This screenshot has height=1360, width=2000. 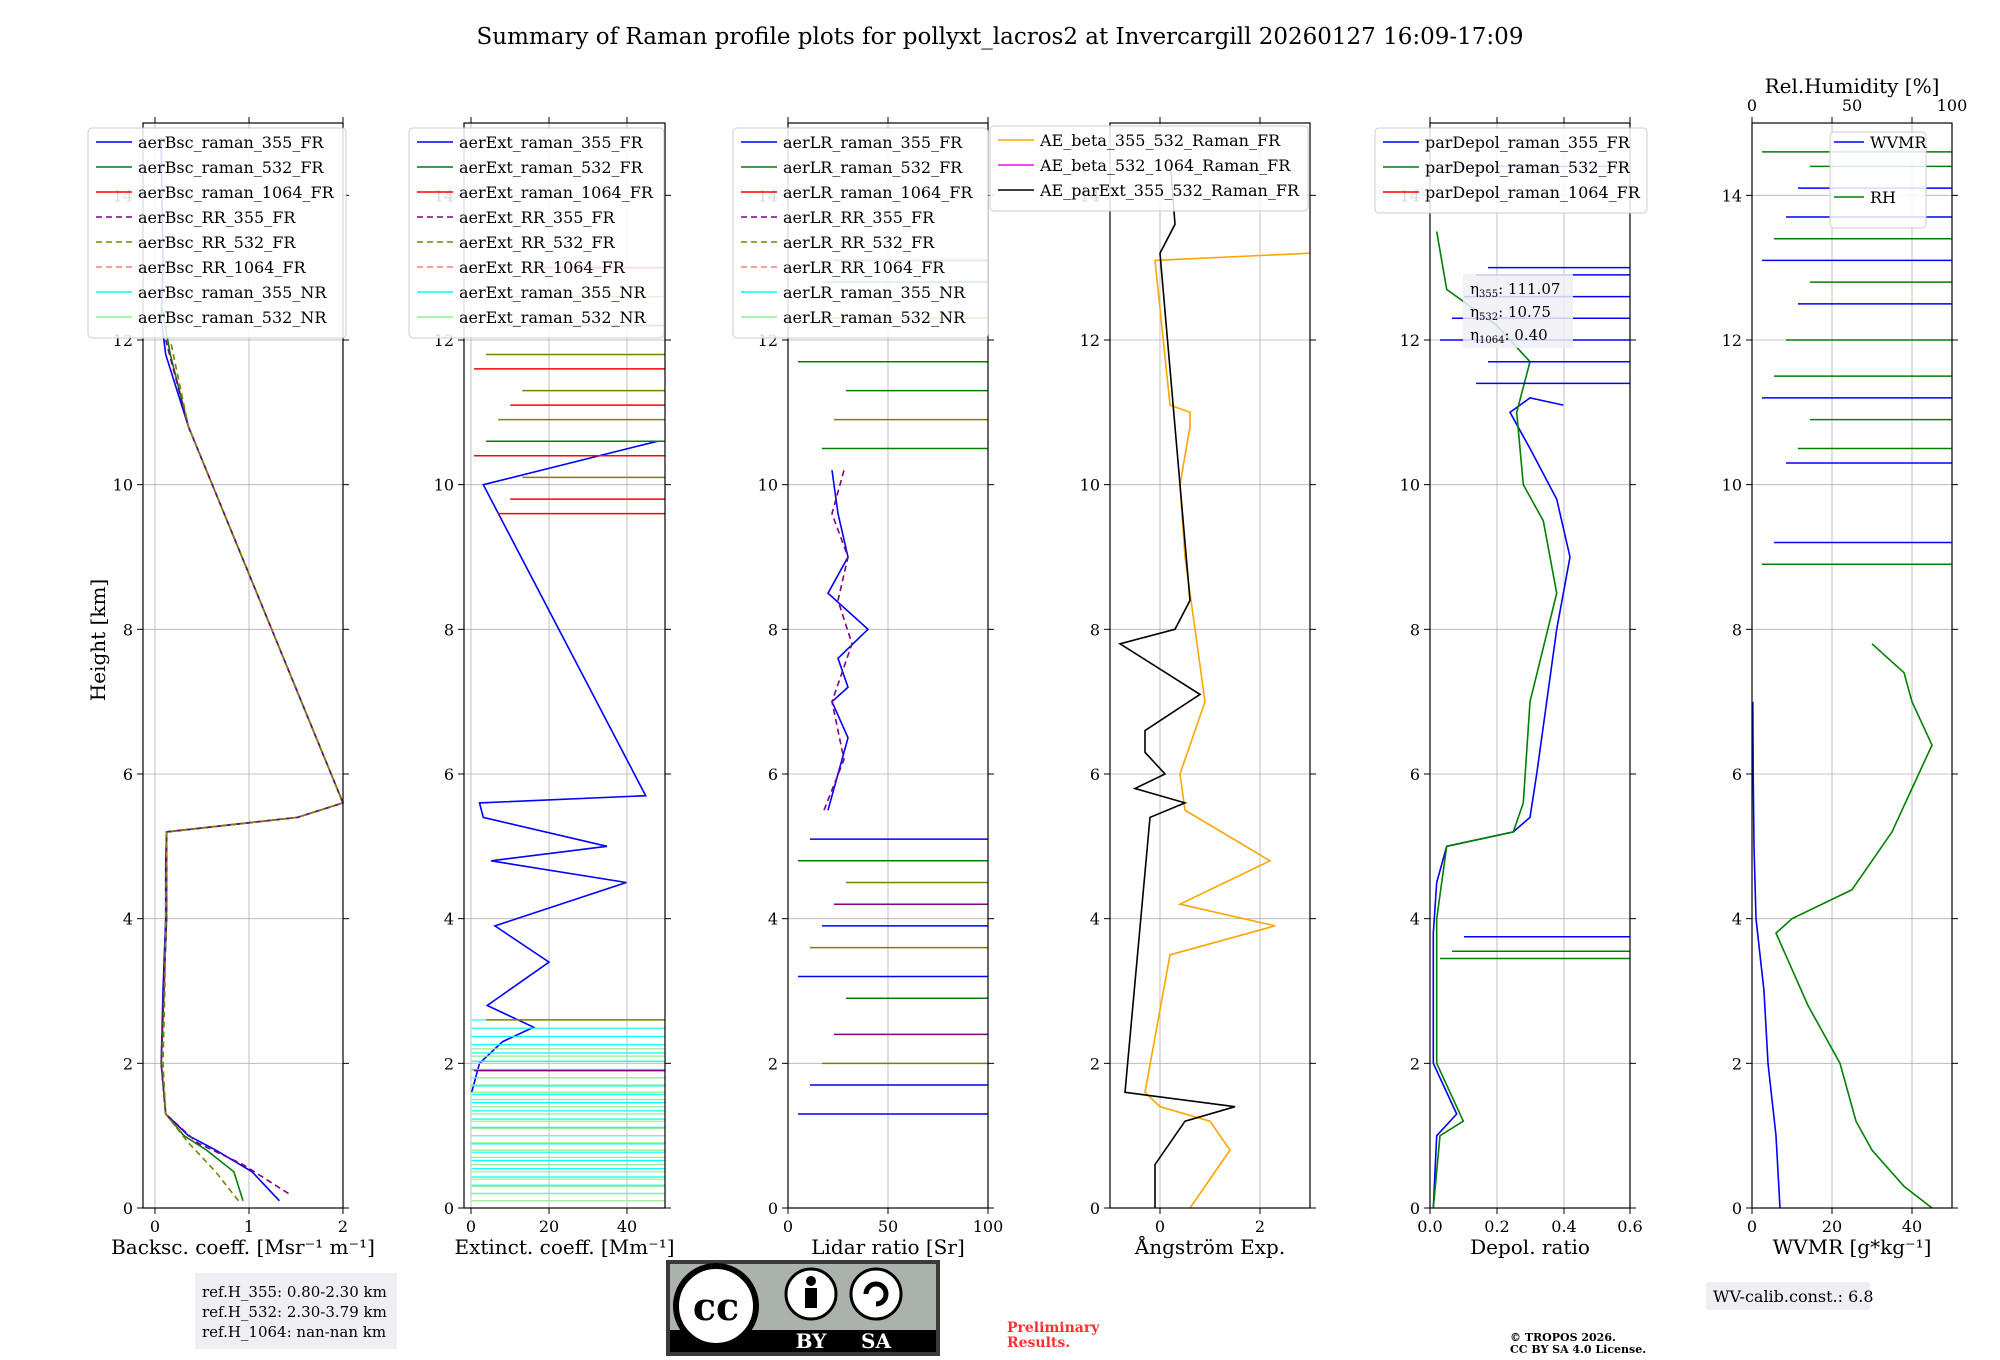 I want to click on series-rh, so click(x=1854, y=926).